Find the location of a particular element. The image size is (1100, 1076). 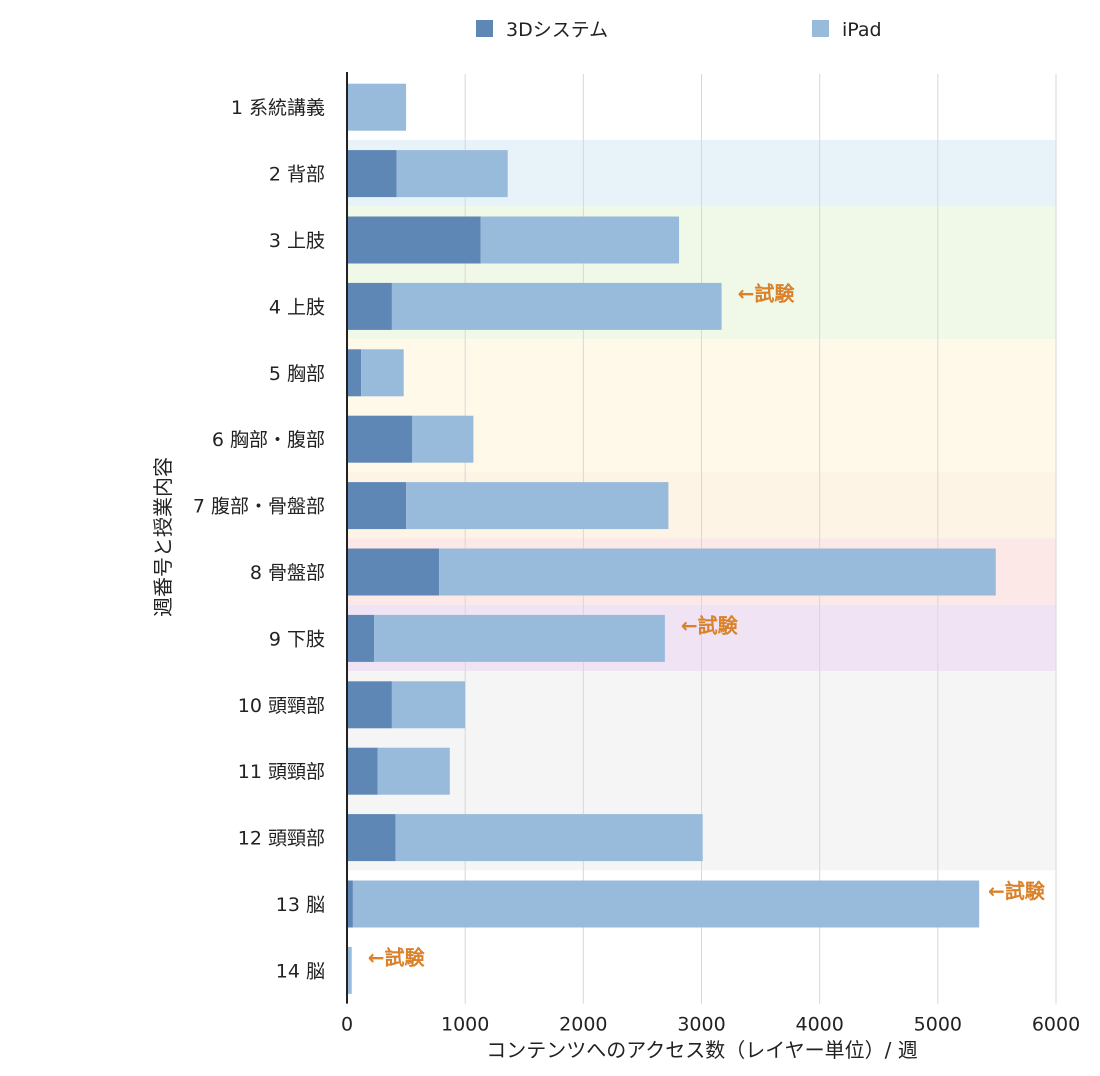

category-label: 11 頭頸部 is located at coordinates (281, 772).